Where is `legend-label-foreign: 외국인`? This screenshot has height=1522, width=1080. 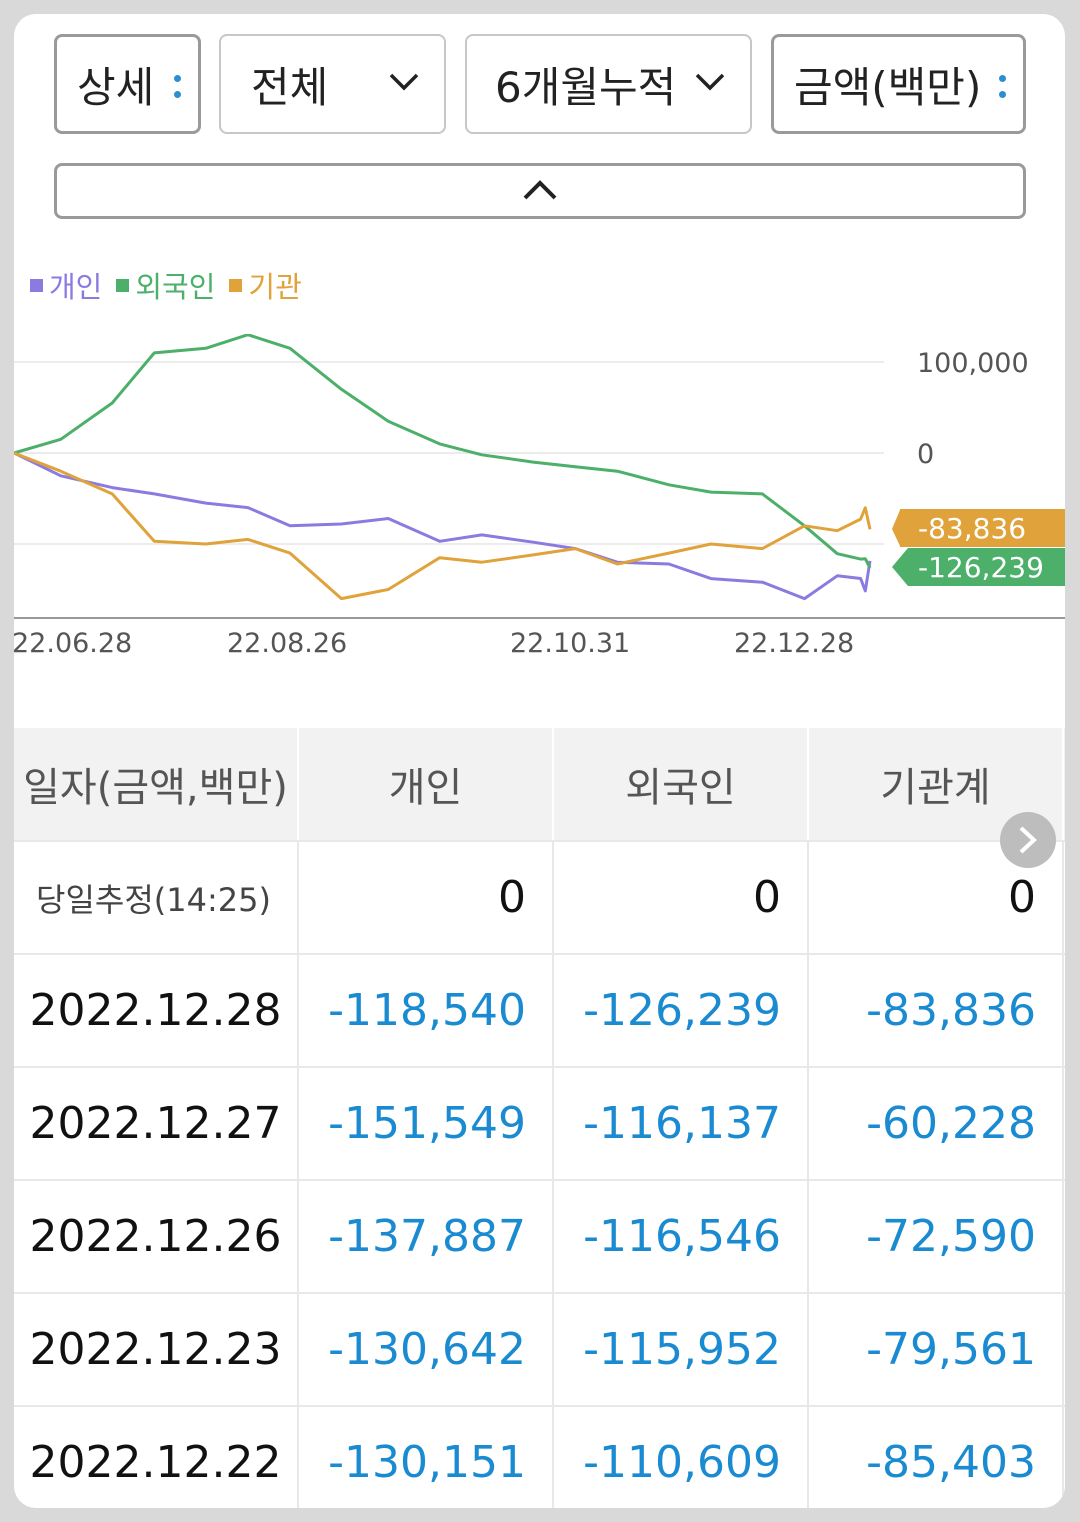
legend-label-foreign: 외국인 is located at coordinates (175, 287).